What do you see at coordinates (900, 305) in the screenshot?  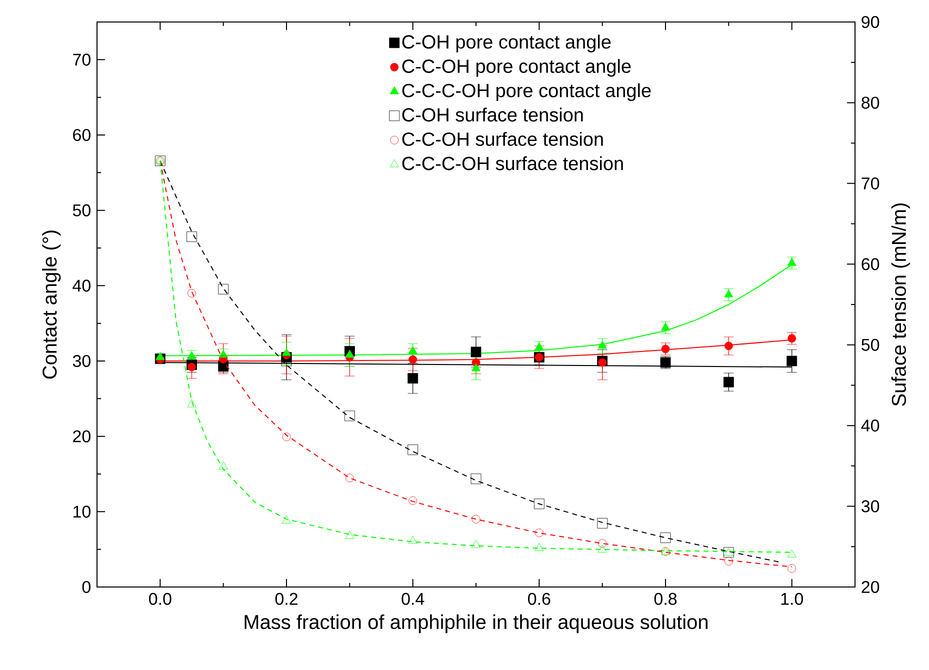 I see `y2-axis-title: Suface tension (mN/m)` at bounding box center [900, 305].